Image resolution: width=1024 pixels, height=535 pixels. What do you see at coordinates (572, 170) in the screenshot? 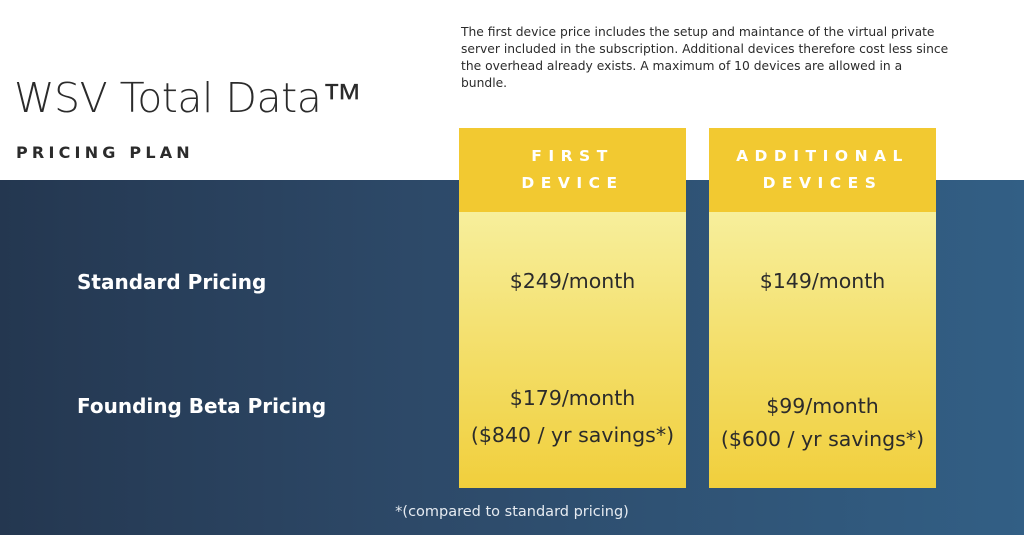
I see `column-header-first-device: FIRST DEVICE` at bounding box center [572, 170].